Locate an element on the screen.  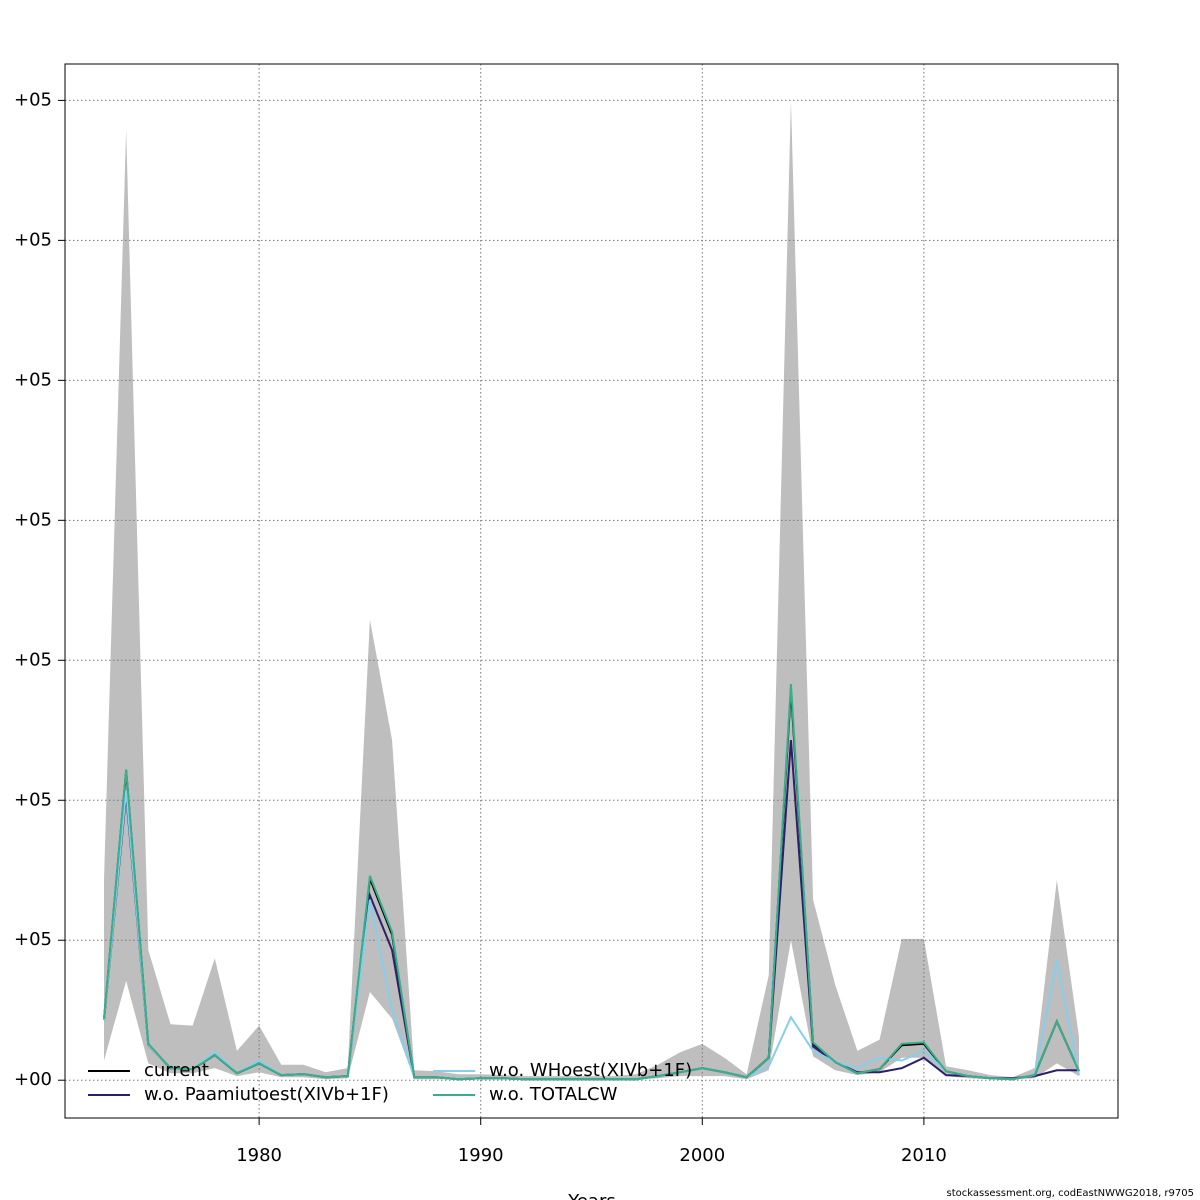
x-axis-label: Years is located at coordinates (591, 1195).